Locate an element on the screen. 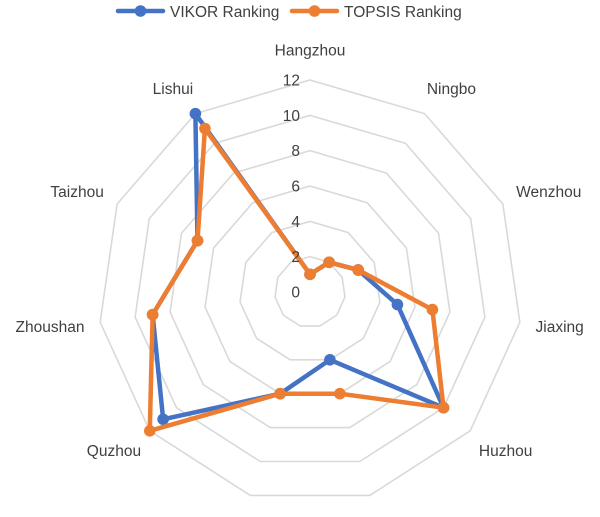 This screenshot has height=517, width=600. data-point-vikor-lishui is located at coordinates (195, 113).